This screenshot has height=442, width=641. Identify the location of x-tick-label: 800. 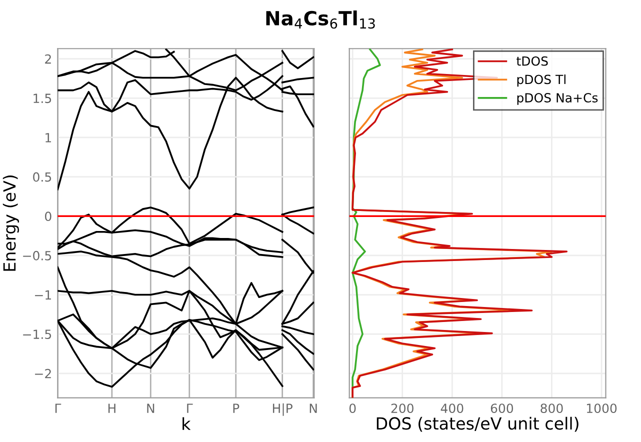
(551, 409).